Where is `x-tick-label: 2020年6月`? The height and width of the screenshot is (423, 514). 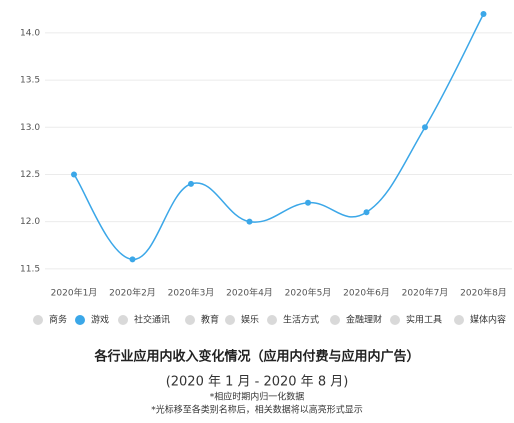
x-tick-label: 2020年6月 is located at coordinates (366, 293).